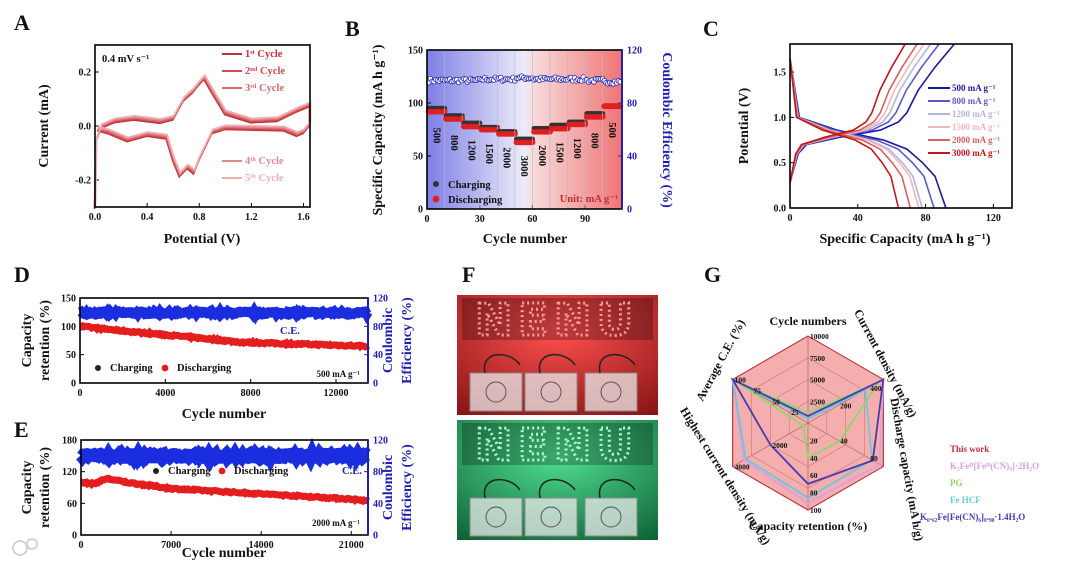 This screenshot has width=1074, height=571. What do you see at coordinates (844, 440) in the screenshot?
I see `radar-tick-label: 40` at bounding box center [844, 440].